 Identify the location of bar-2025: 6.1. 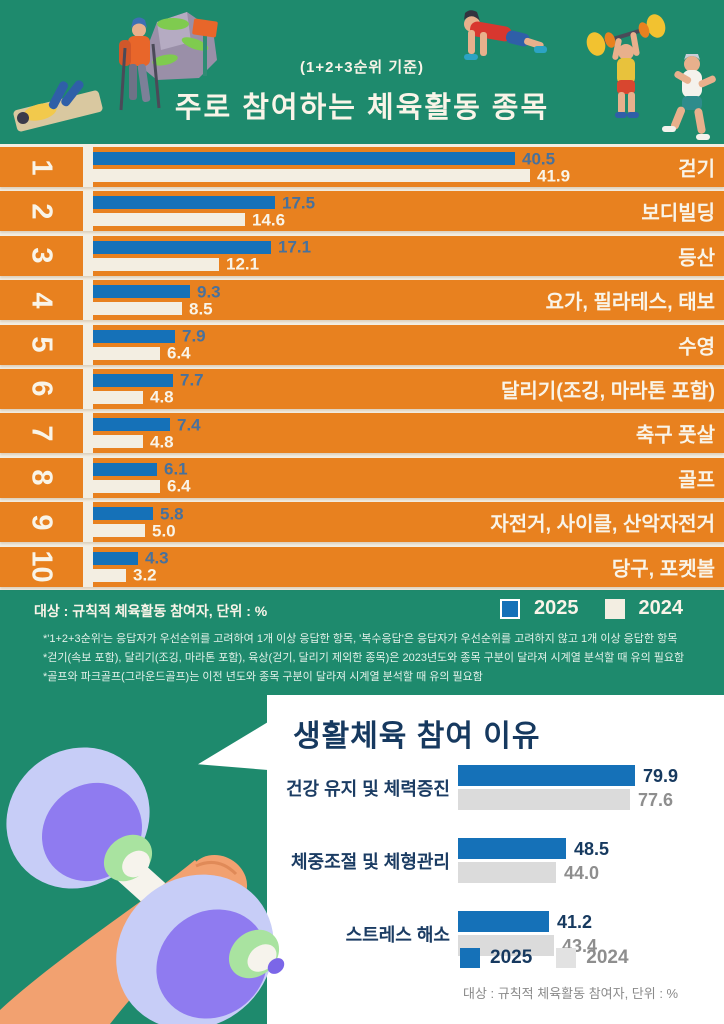
(140, 469).